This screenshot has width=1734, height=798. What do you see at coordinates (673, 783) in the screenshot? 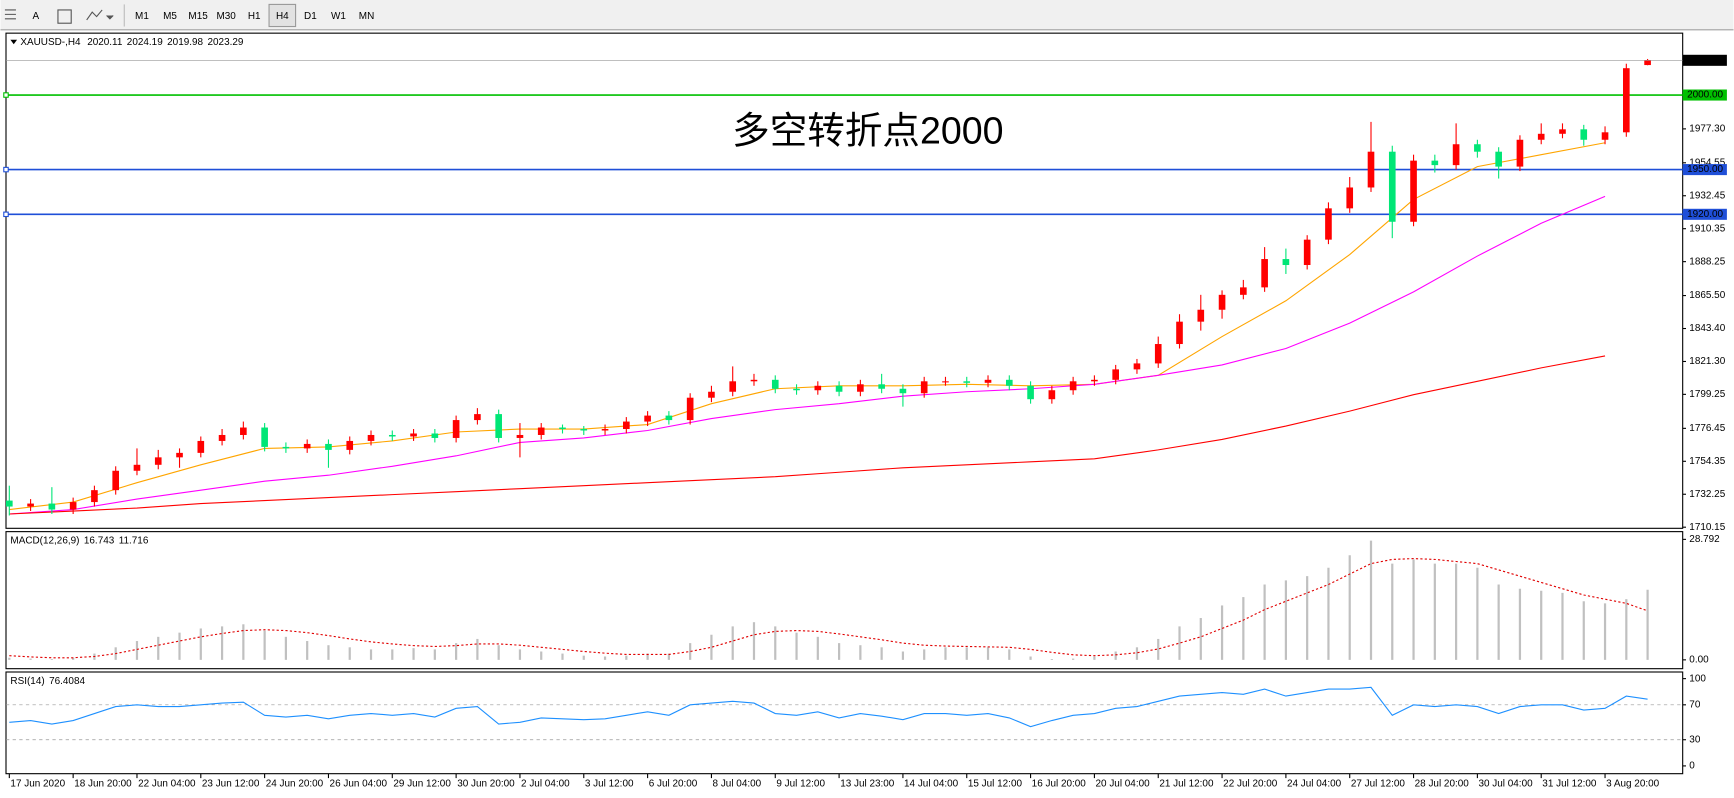
I see `x-tick-label: 6 Jul 20:00` at bounding box center [673, 783].